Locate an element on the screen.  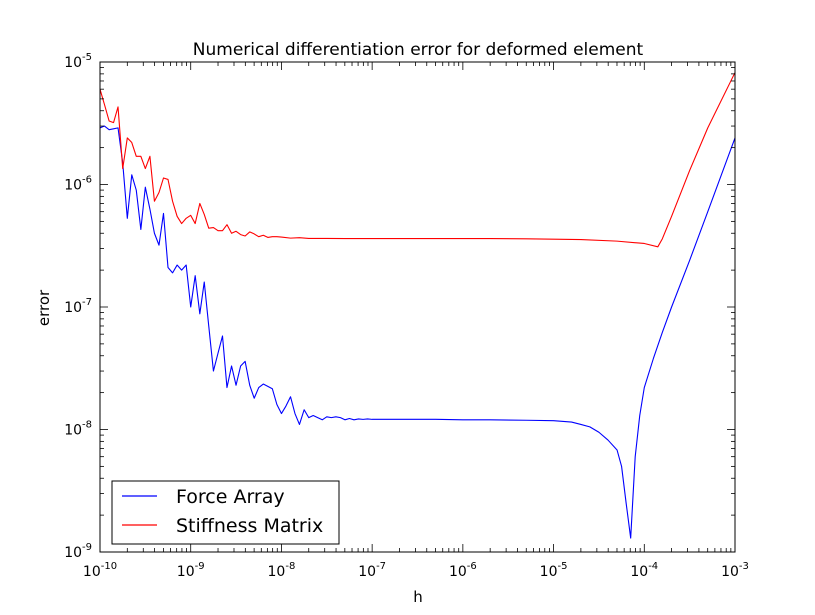
x-axis-label: h is located at coordinates (418, 597).